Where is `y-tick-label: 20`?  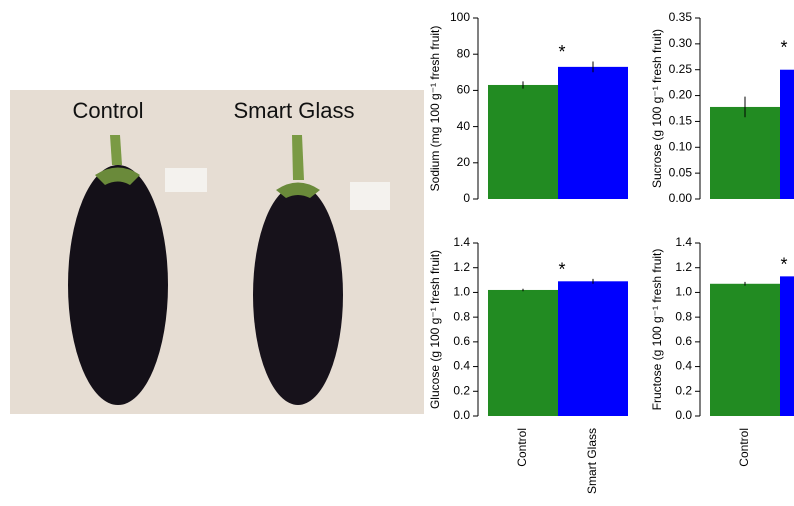
y-tick-label: 20 is located at coordinates (464, 162).